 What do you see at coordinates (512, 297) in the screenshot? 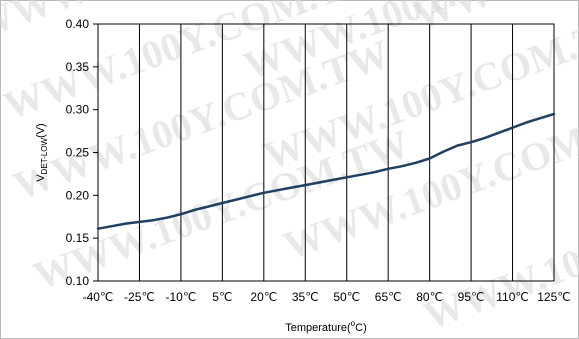
I see `x-tick-label: 110℃` at bounding box center [512, 297].